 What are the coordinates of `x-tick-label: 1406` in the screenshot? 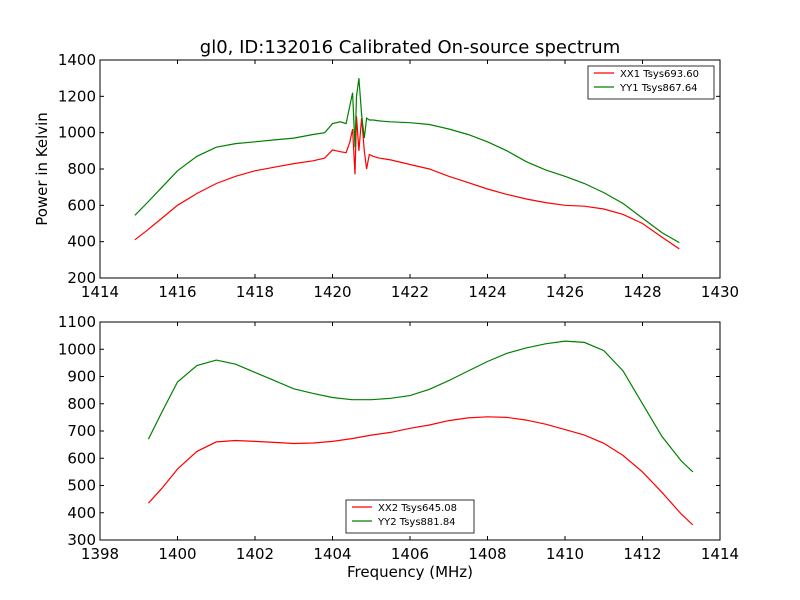 It's located at (410, 554).